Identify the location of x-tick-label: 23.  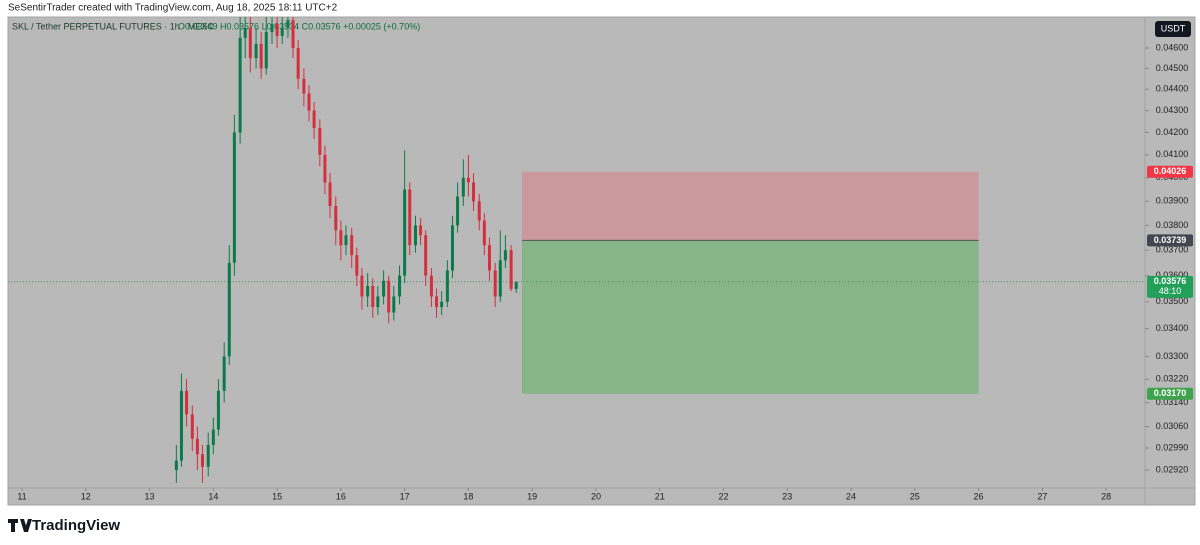
(787, 496).